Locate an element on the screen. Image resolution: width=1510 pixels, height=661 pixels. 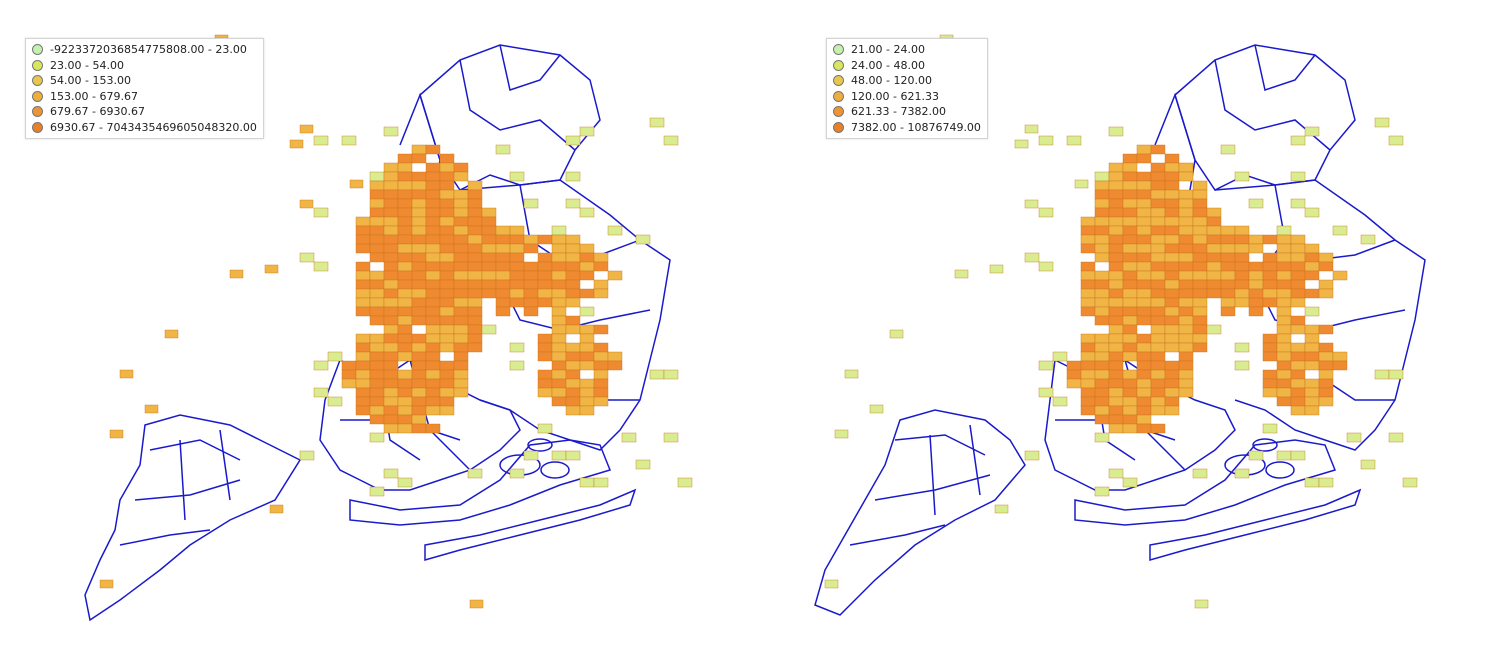
legend-label: 120.00 - 621.33 is located at coordinates (895, 96).